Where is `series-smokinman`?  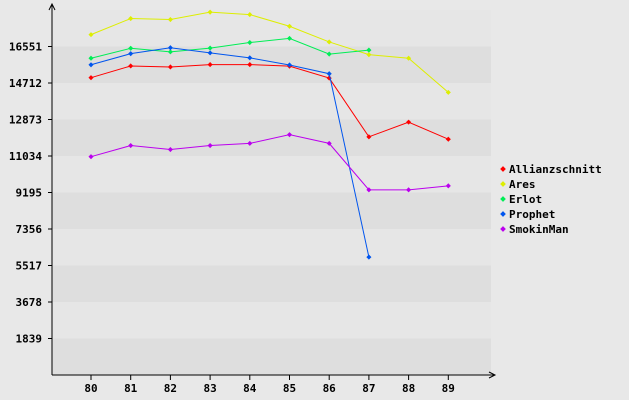 series-smokinman is located at coordinates (269, 162).